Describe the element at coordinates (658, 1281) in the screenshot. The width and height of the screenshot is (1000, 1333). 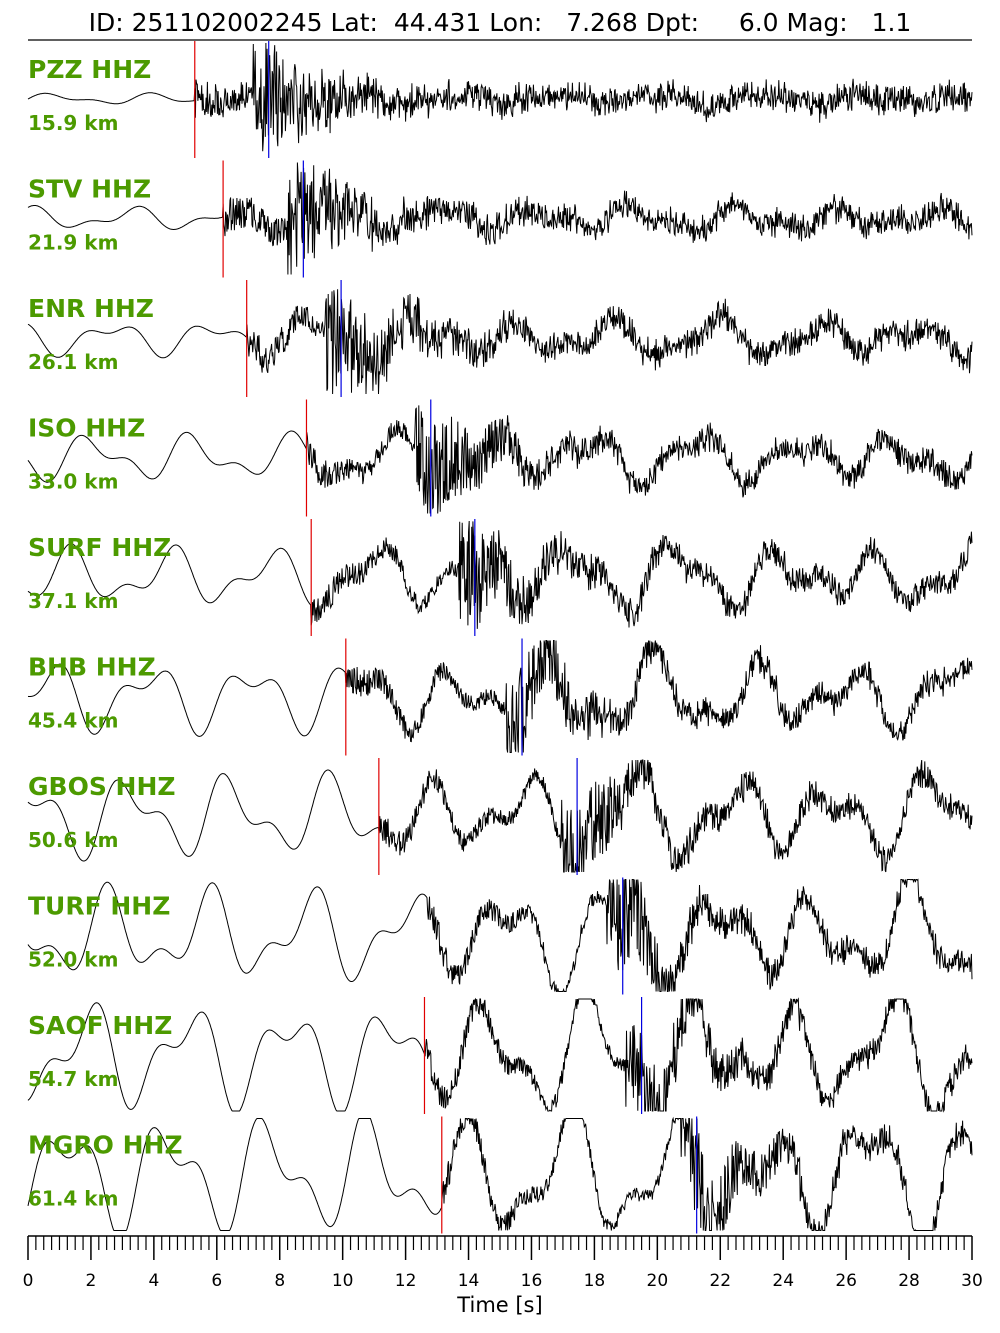
I see `x-tick-label: 20` at that location.